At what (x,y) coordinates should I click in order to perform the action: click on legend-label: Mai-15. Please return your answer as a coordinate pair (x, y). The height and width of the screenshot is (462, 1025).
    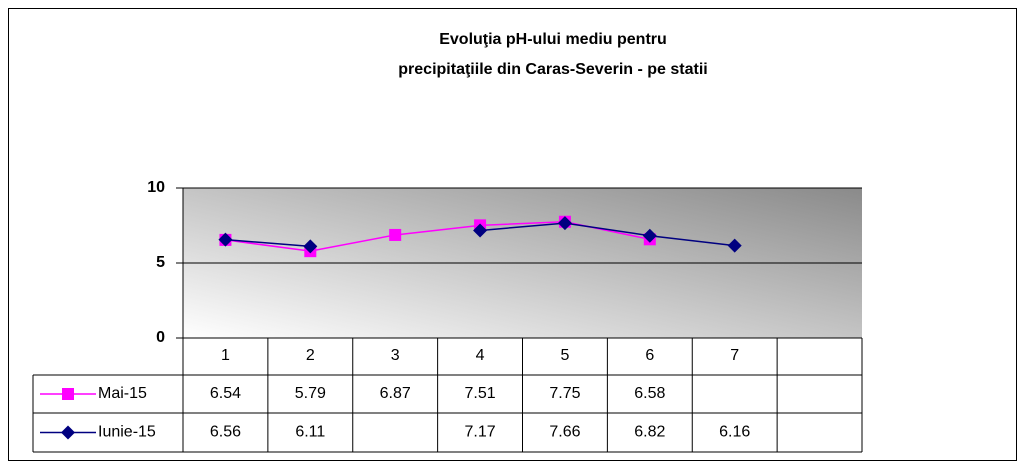
    Looking at the image, I should click on (122, 393).